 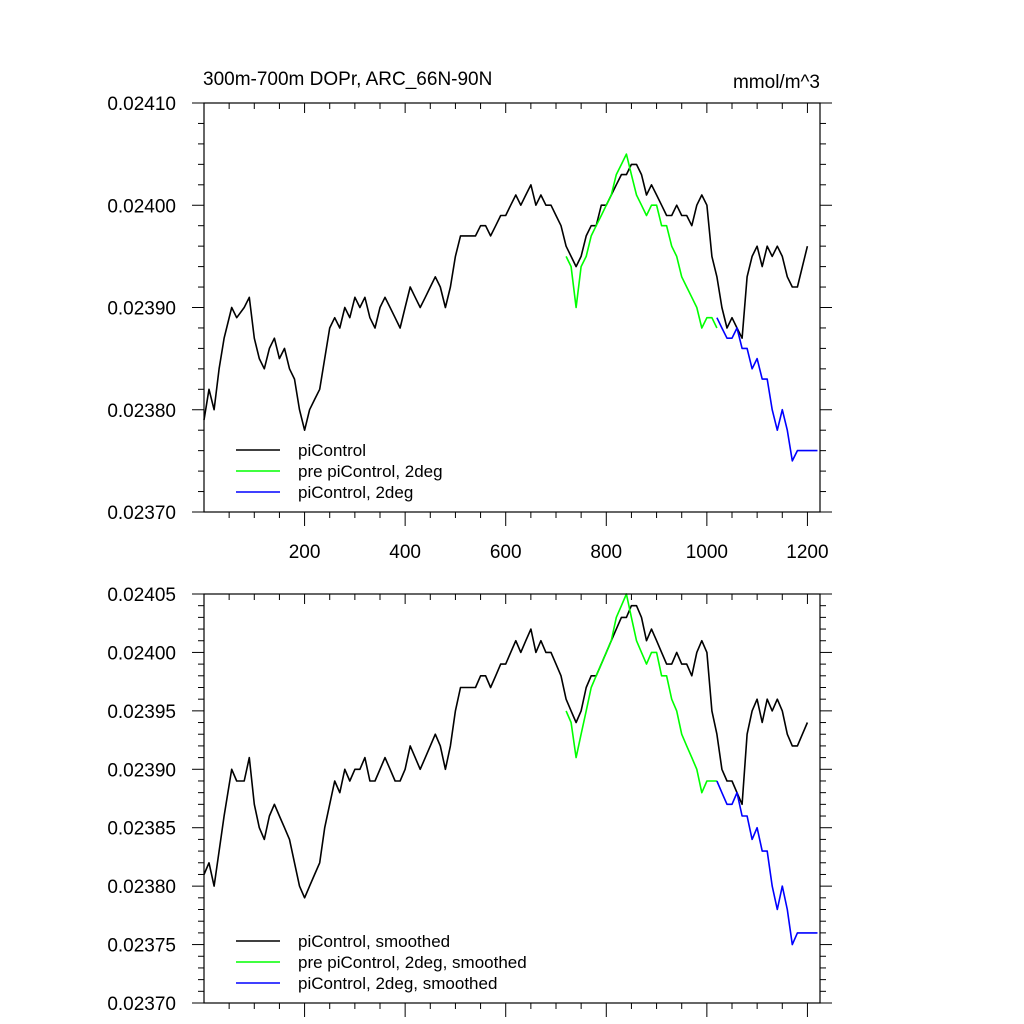 What do you see at coordinates (141, 829) in the screenshot?
I see `y-tick-label: 0.02385` at bounding box center [141, 829].